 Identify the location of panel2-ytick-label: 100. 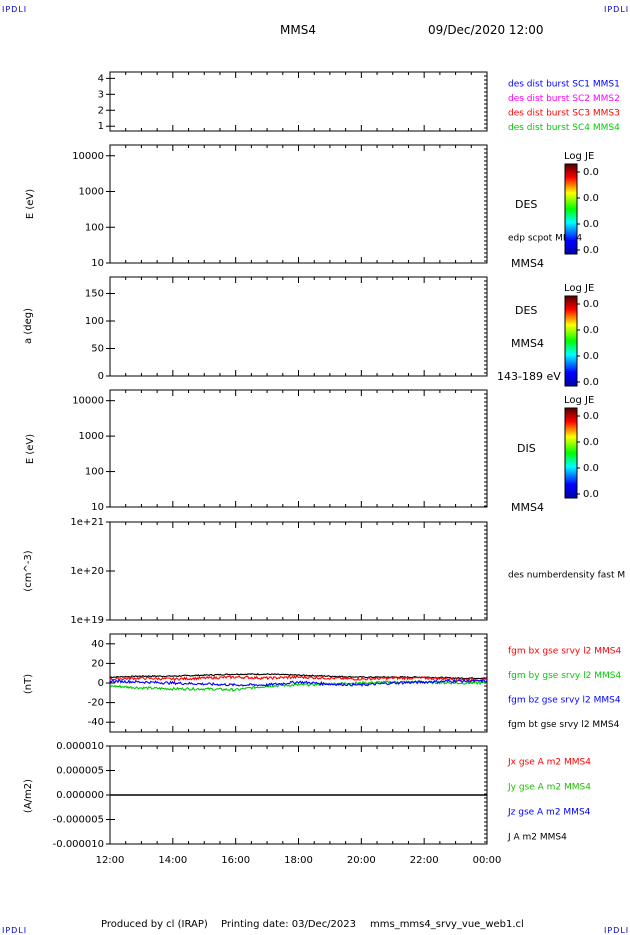
(94, 227).